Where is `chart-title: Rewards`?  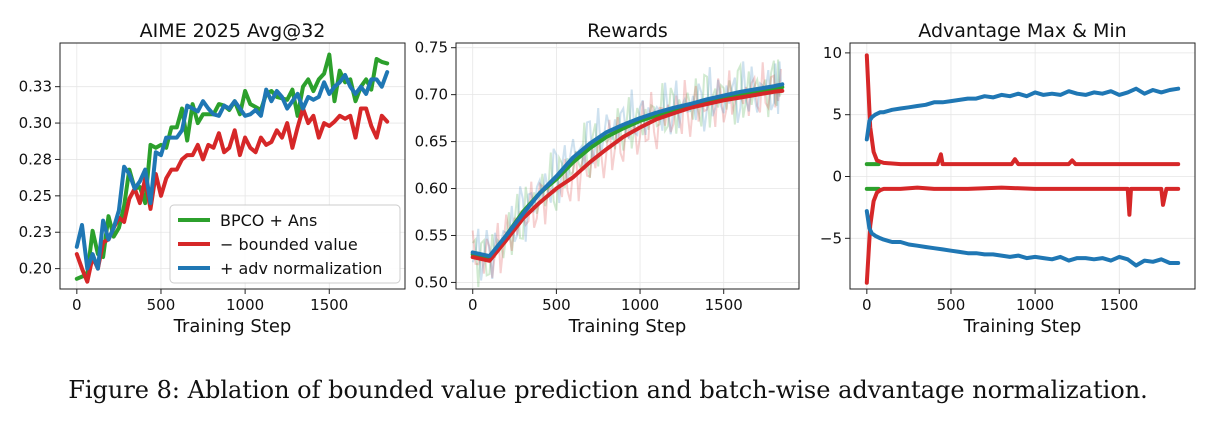 chart-title: Rewards is located at coordinates (627, 31).